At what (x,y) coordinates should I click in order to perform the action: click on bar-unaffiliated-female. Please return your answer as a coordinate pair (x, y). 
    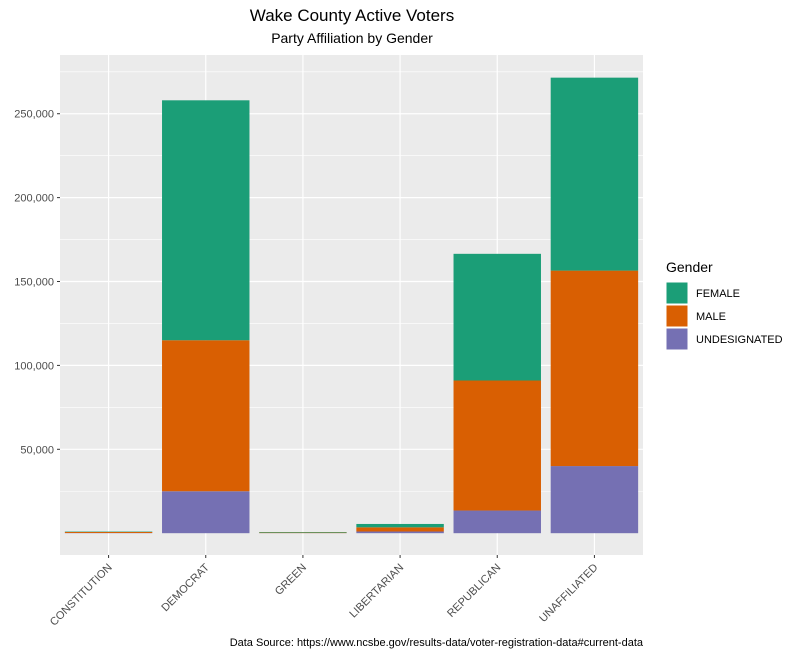
    Looking at the image, I should click on (594, 174).